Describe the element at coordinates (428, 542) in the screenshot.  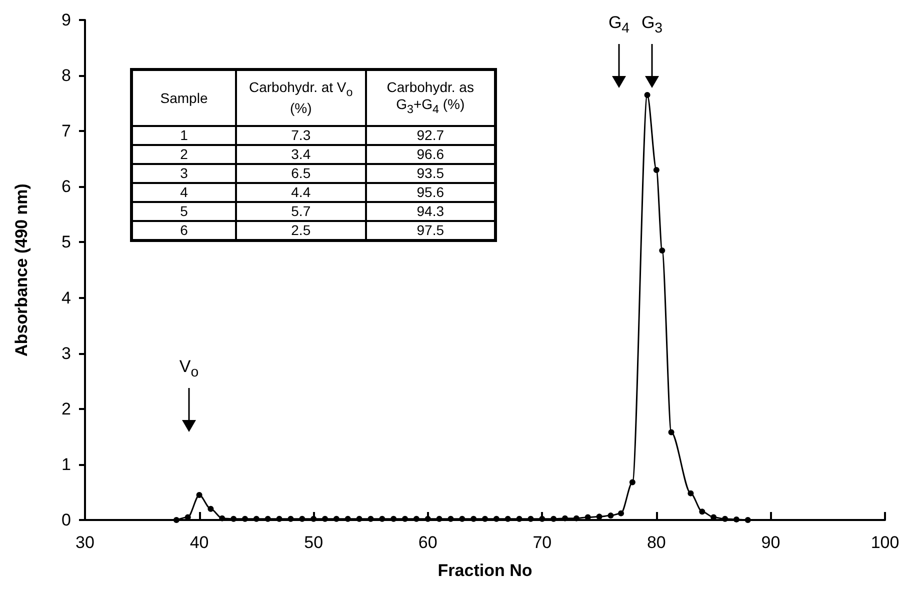
I see `x-tick-label: 60` at that location.